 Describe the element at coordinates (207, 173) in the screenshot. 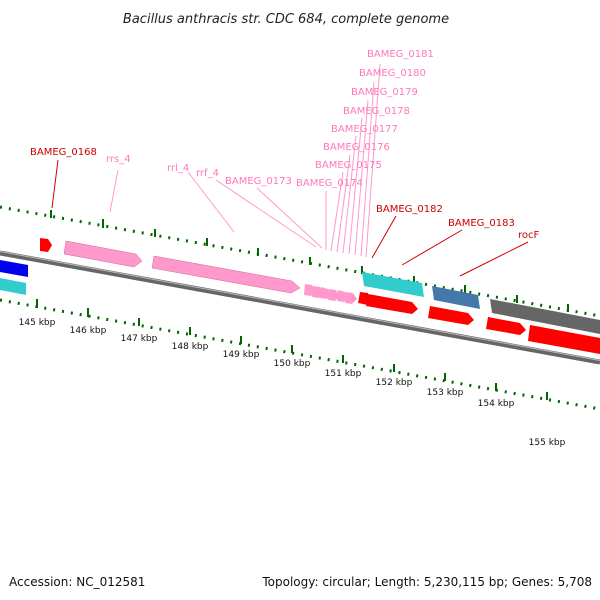

I see `gene-label-rrf-4: rrf_4` at that location.